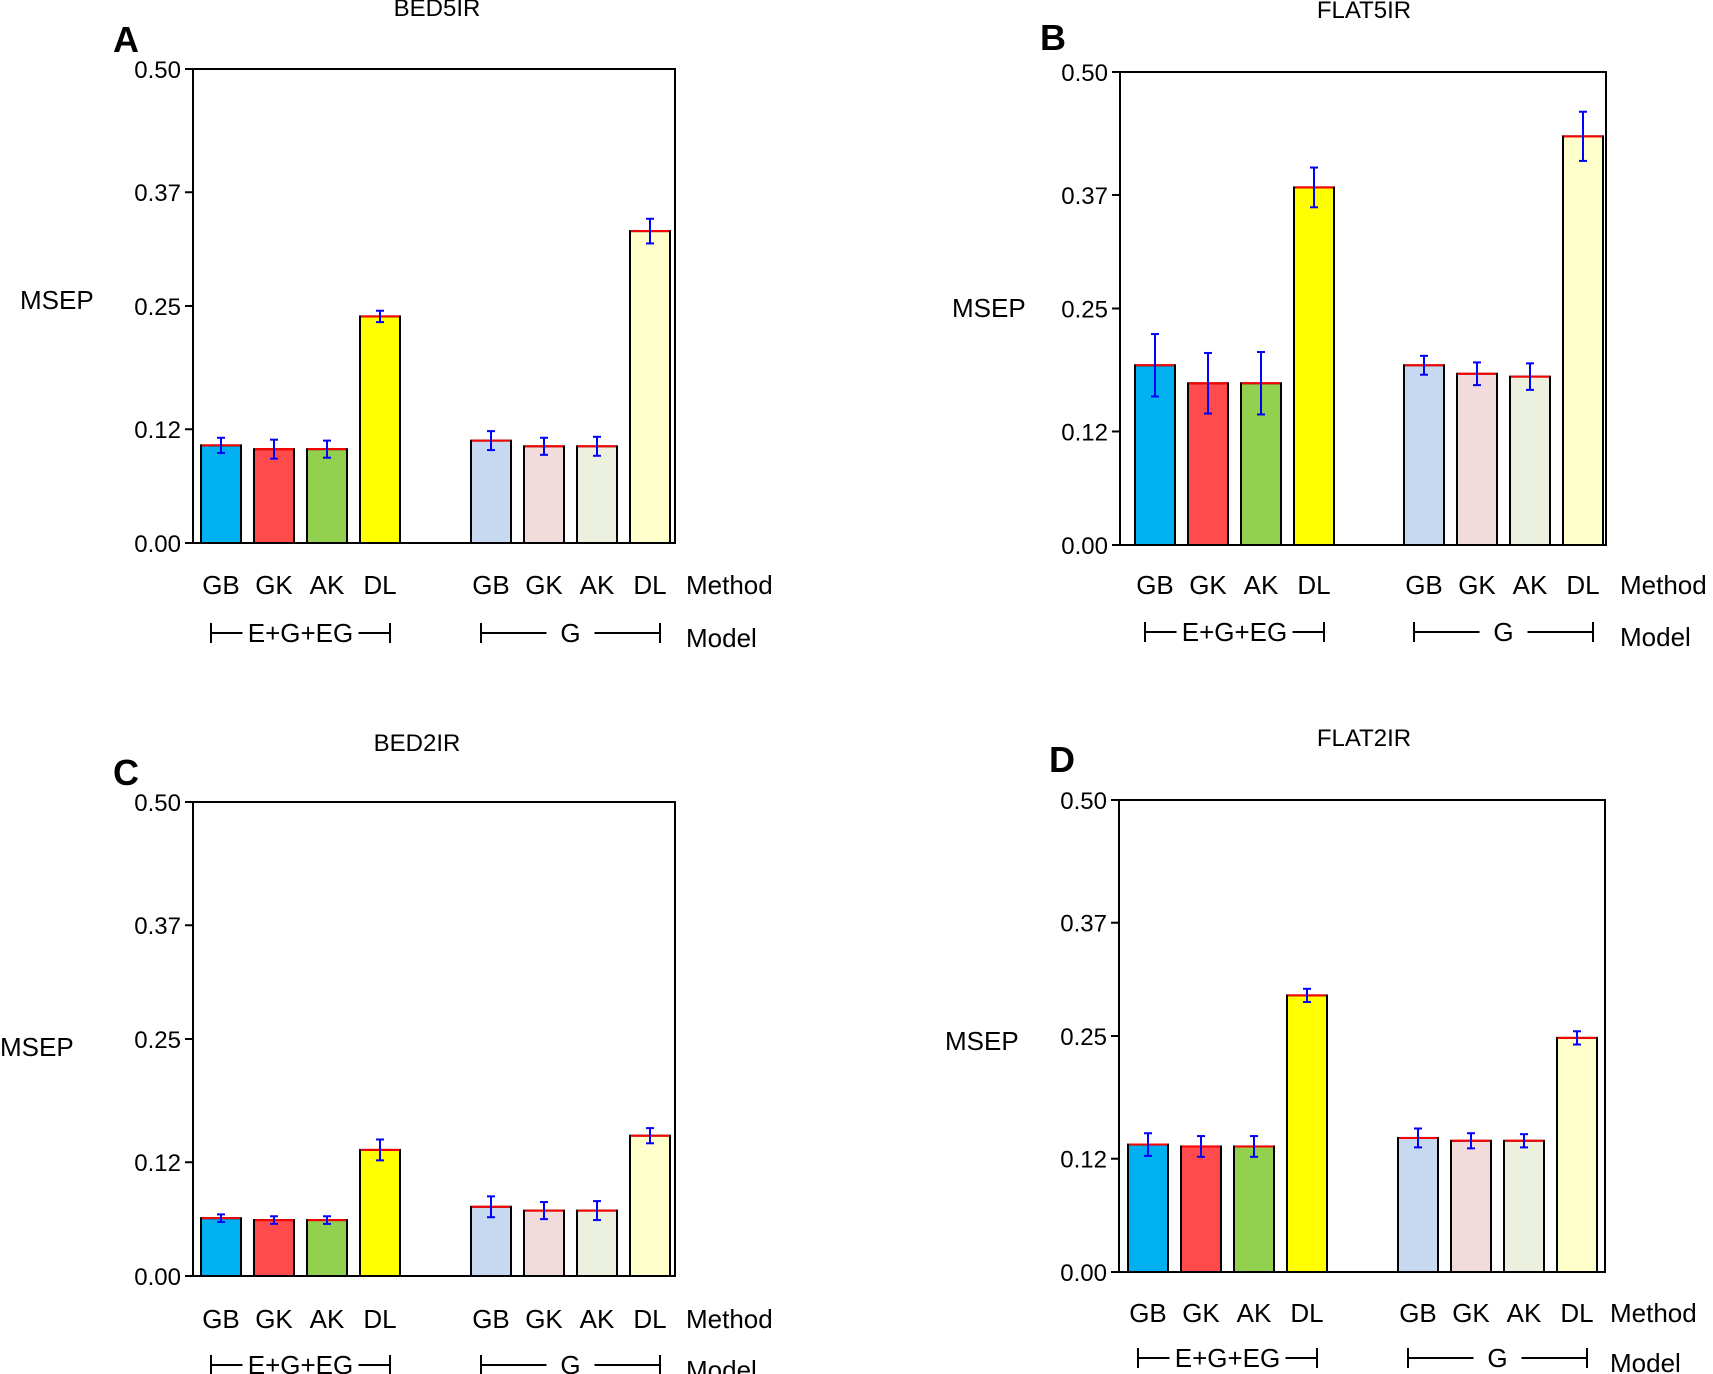  Describe the element at coordinates (1062, 759) in the screenshot. I see `panel-letter: D` at that location.